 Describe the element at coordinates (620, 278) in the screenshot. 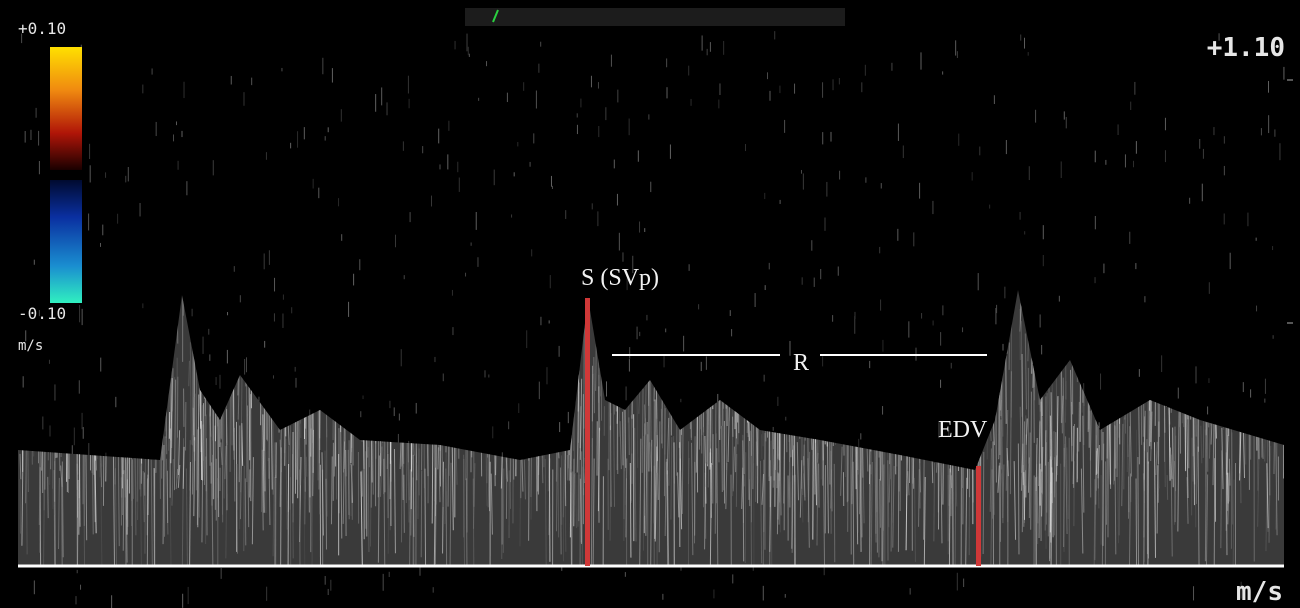

I see `systolic-label: S (SVp)` at that location.